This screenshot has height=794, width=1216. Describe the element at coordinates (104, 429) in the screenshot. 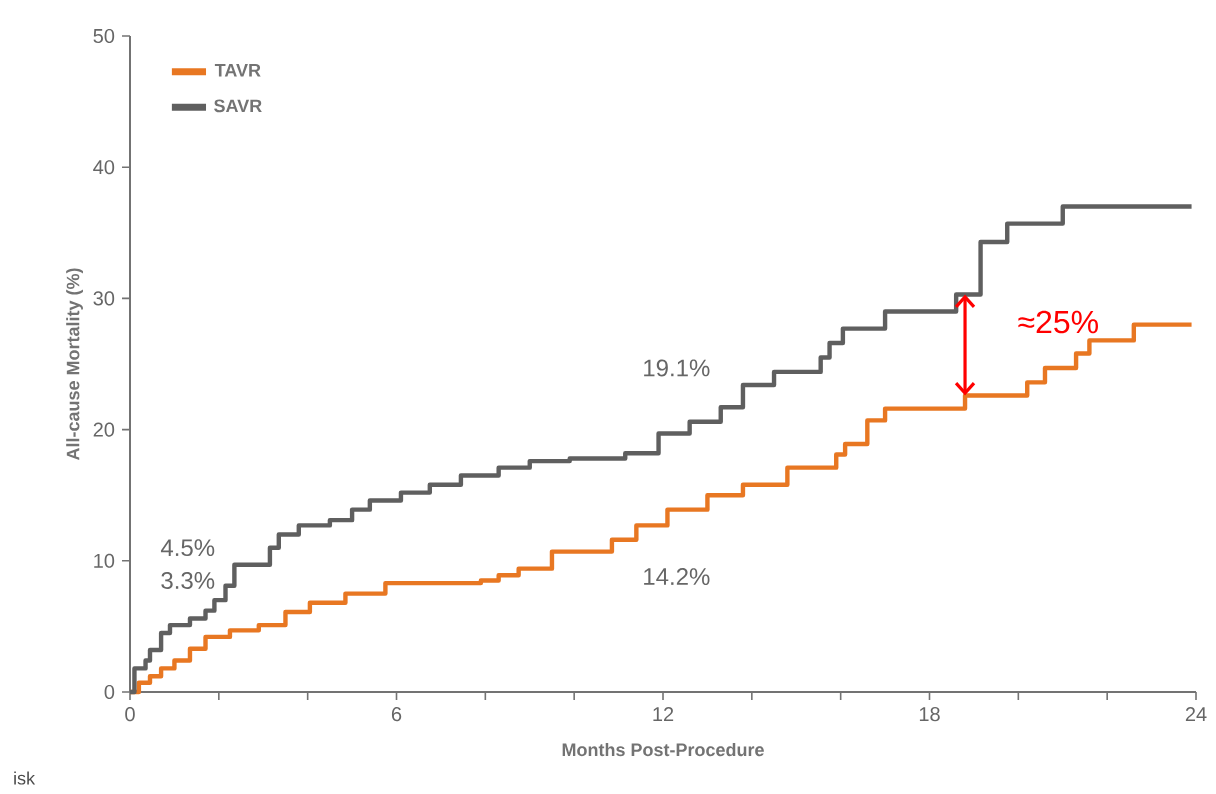

I see `y-tick-label: 20` at that location.